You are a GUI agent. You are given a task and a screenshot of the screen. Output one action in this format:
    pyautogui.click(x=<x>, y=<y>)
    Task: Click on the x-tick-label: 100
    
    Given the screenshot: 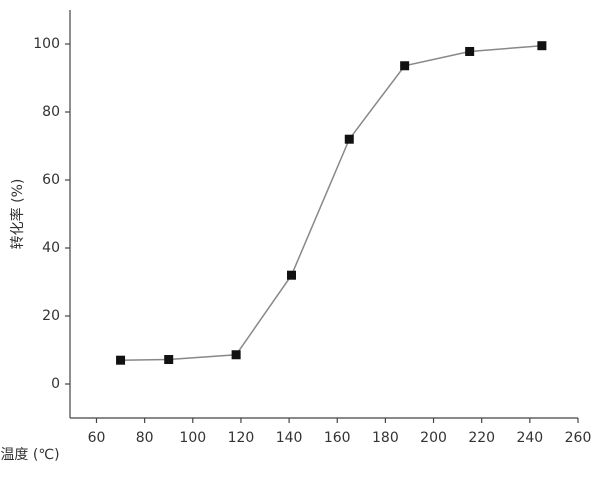 What is the action you would take?
    pyautogui.click(x=192, y=438)
    